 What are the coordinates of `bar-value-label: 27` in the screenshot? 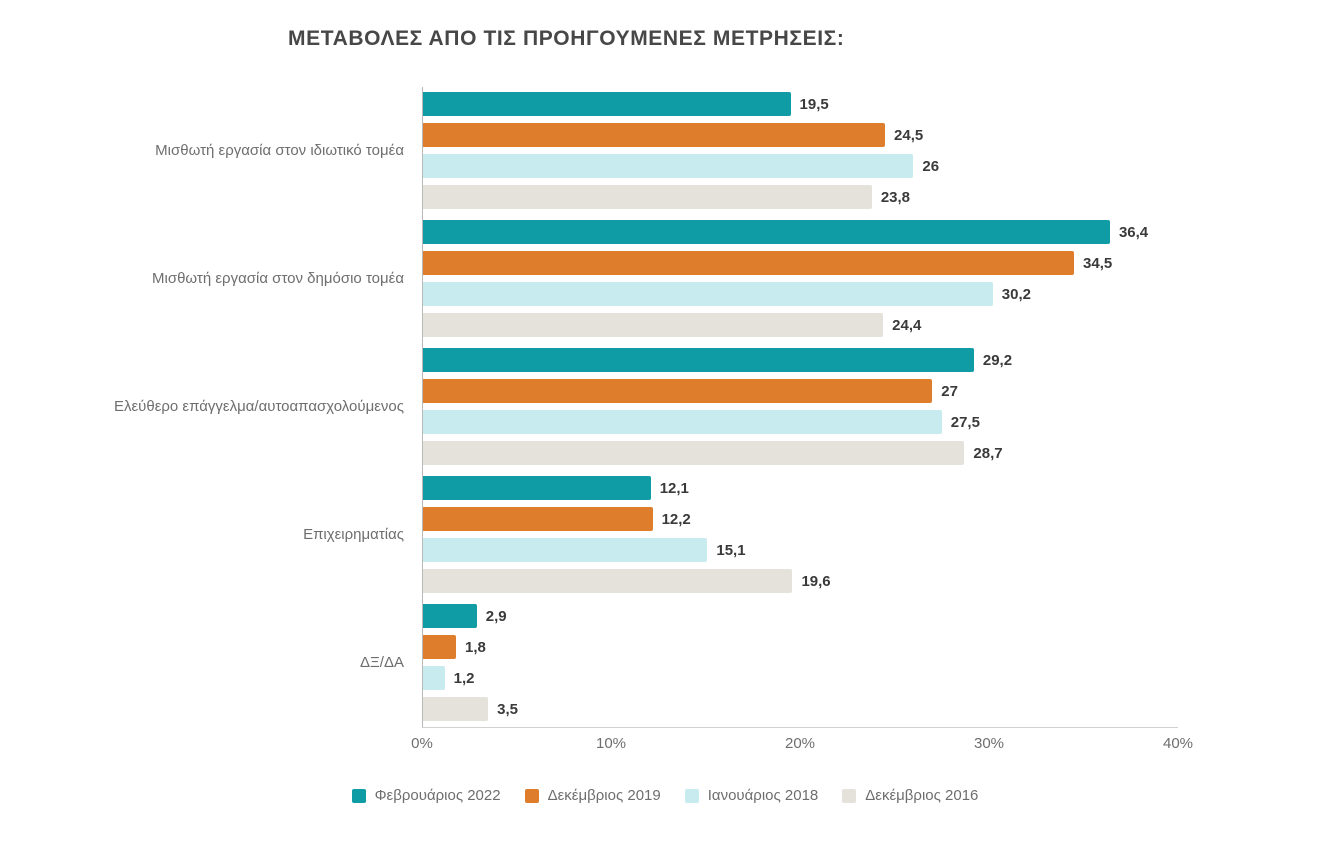 It's located at (949, 391).